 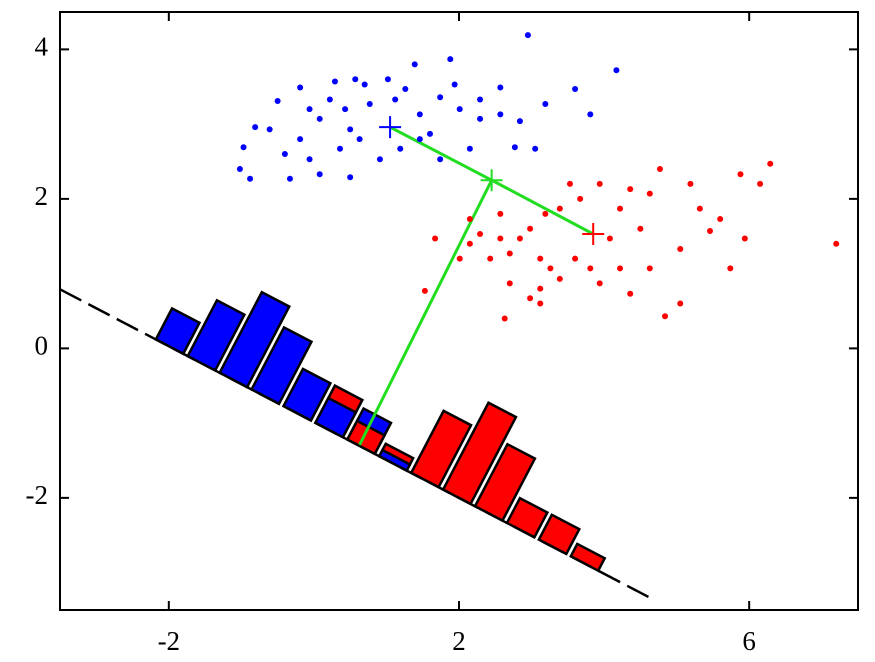 I want to click on x-tick-label: 6, so click(x=749, y=641).